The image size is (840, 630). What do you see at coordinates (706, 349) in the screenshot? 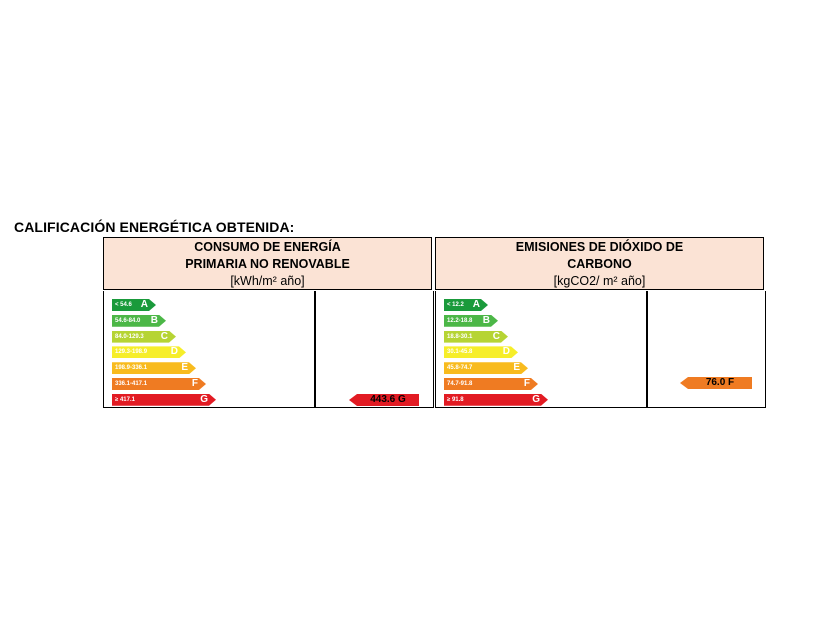
I see `emisiones-value-box: 76.0 F` at bounding box center [706, 349].